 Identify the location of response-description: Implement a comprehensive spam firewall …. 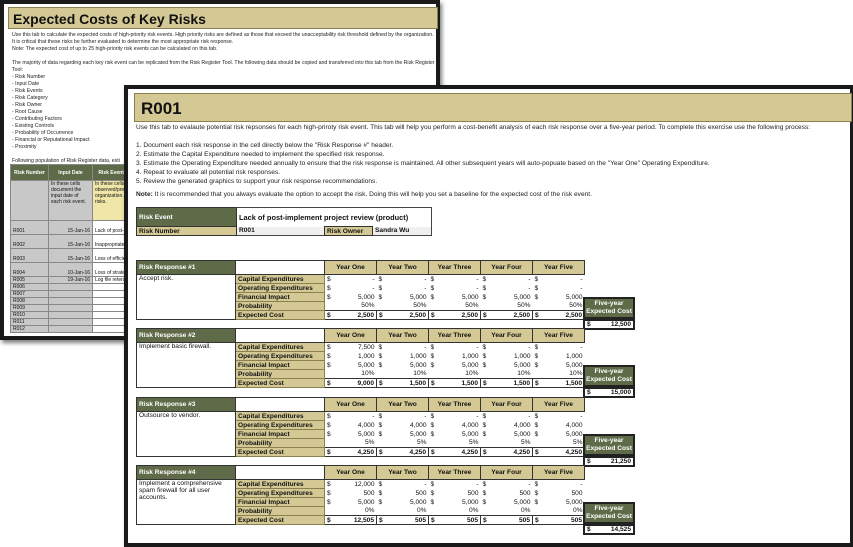
(186, 502).